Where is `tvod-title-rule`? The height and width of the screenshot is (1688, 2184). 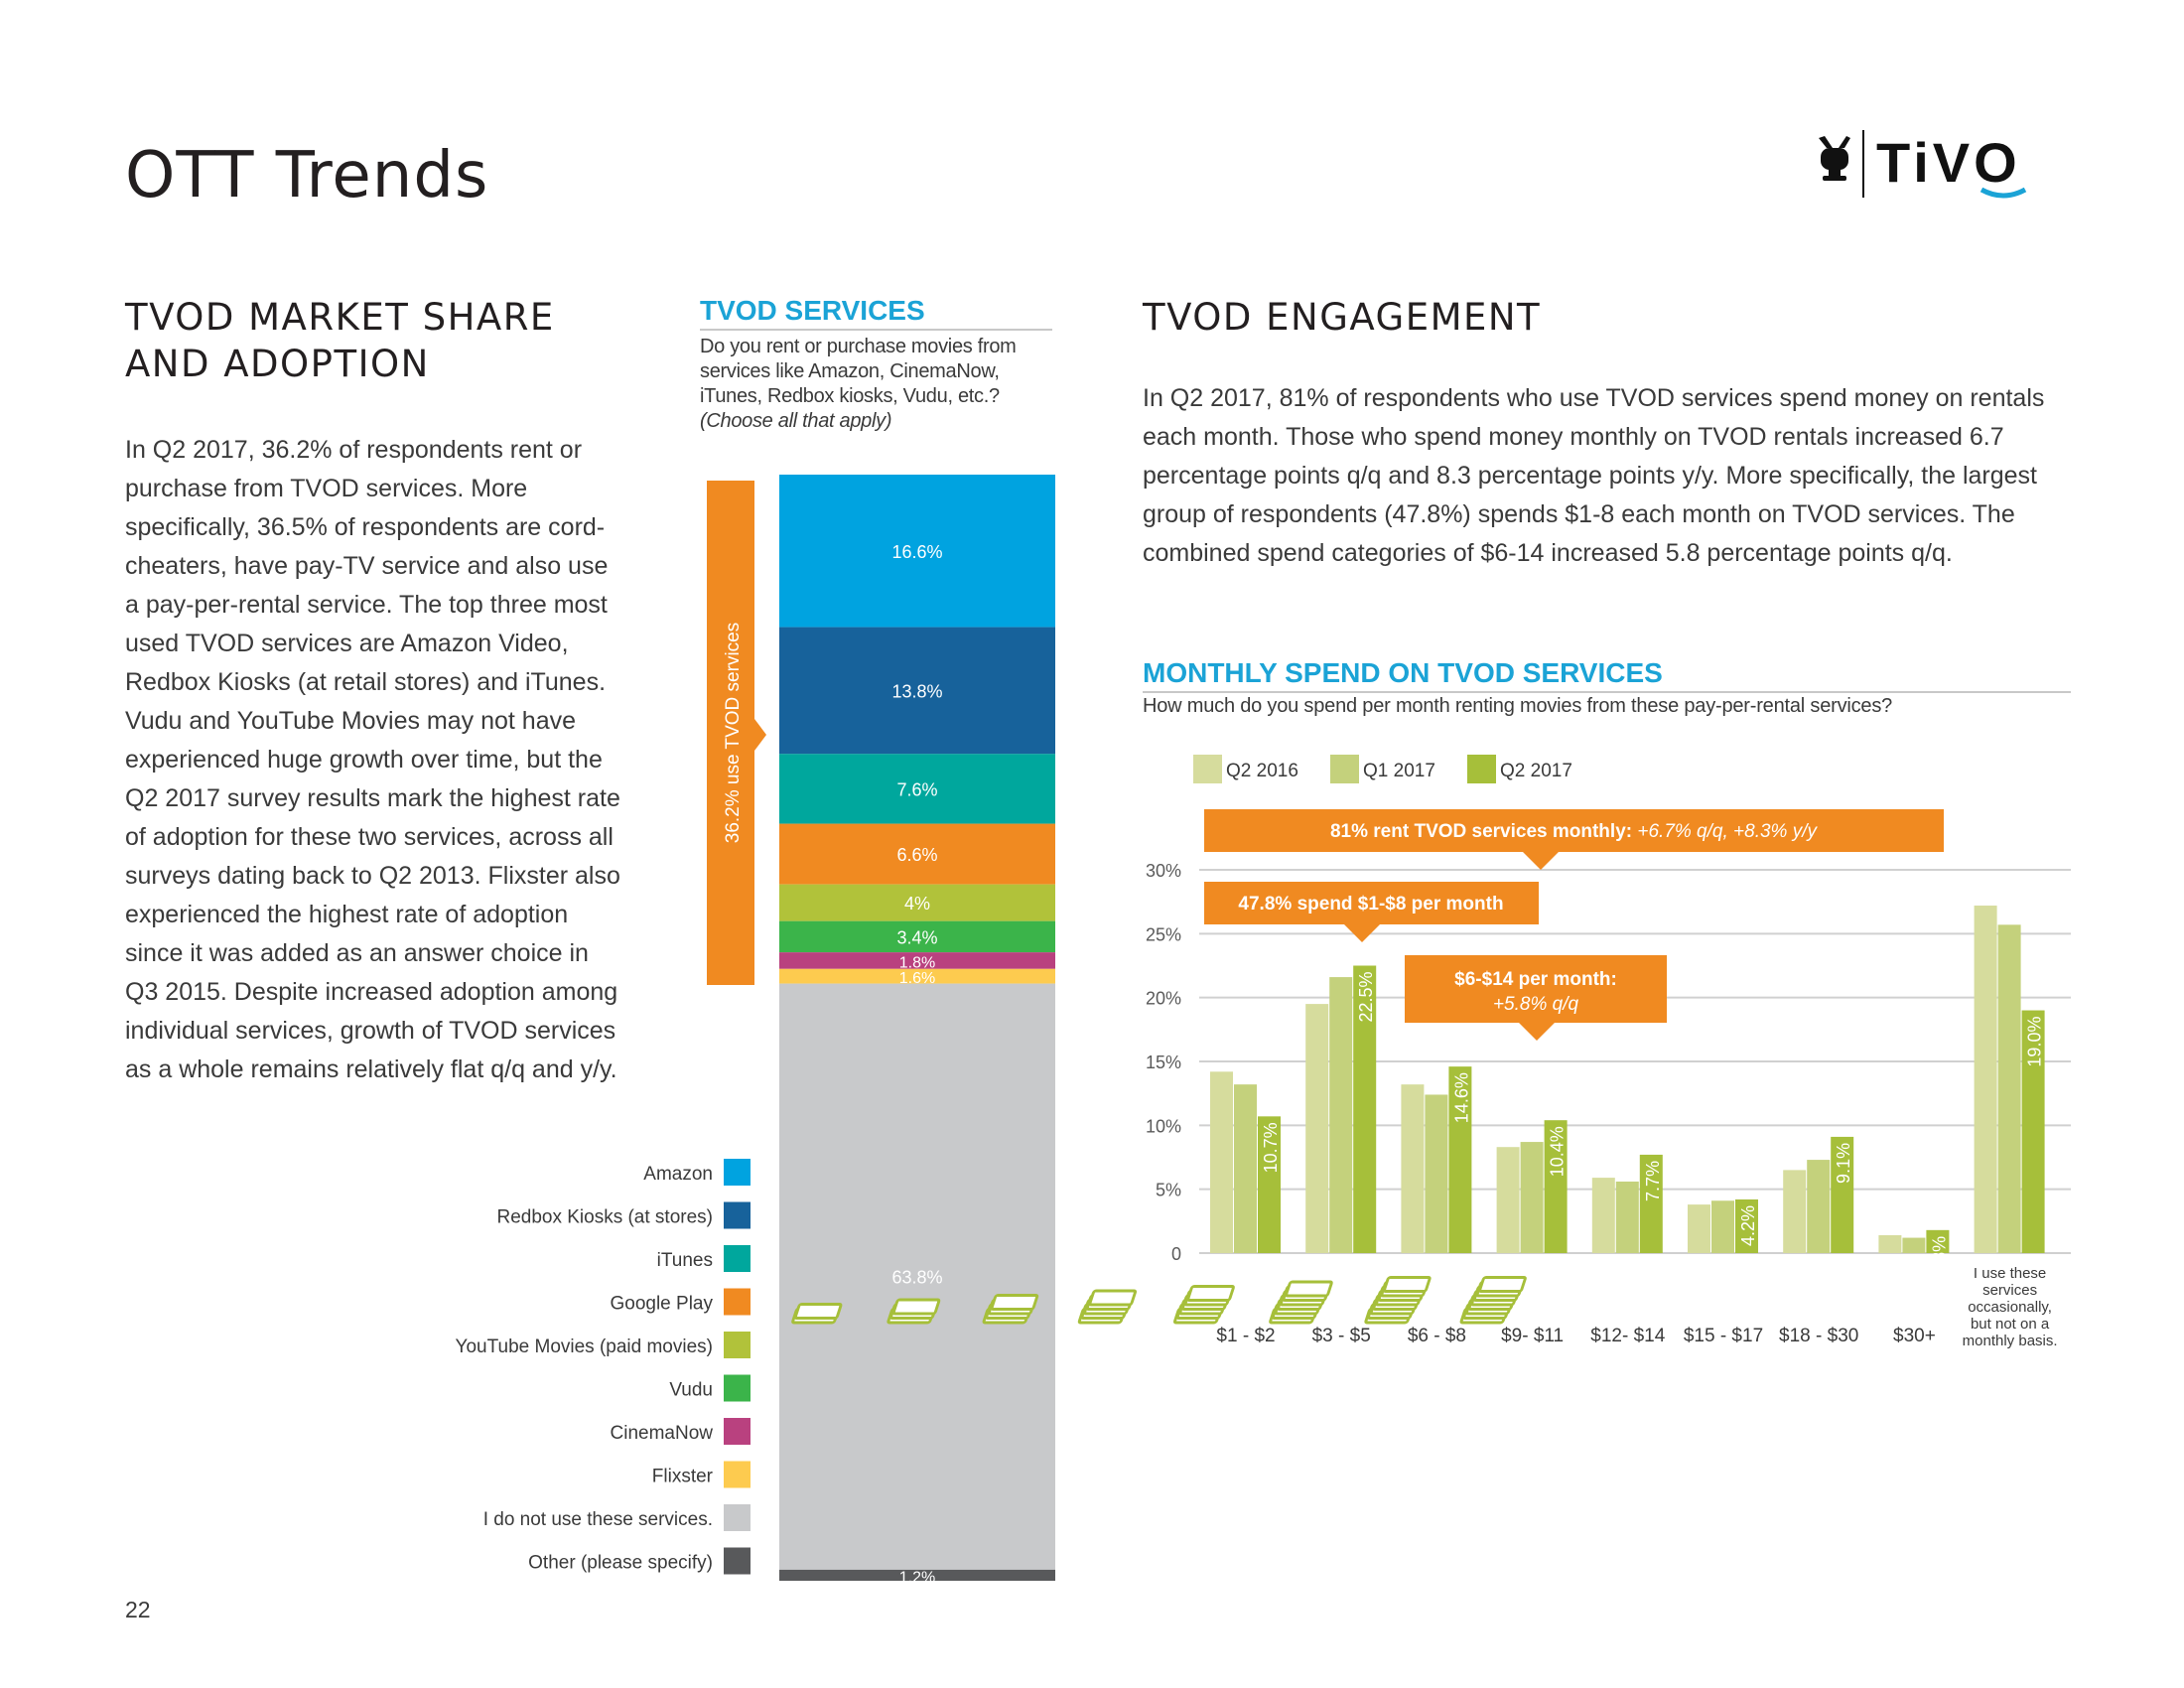 tvod-title-rule is located at coordinates (876, 330).